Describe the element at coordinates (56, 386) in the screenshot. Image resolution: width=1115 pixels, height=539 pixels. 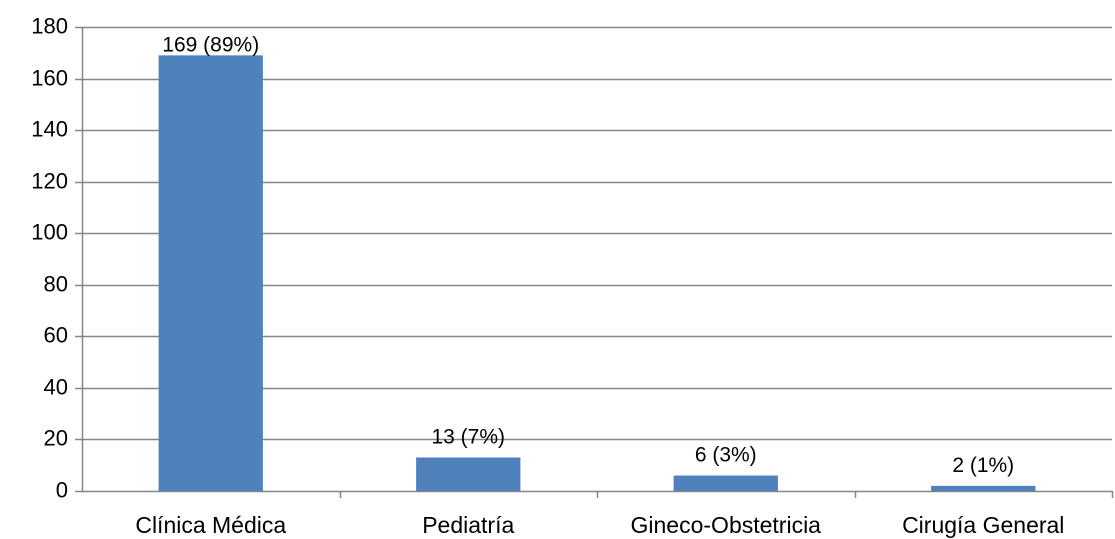
I see `y-tick-label: 40` at that location.